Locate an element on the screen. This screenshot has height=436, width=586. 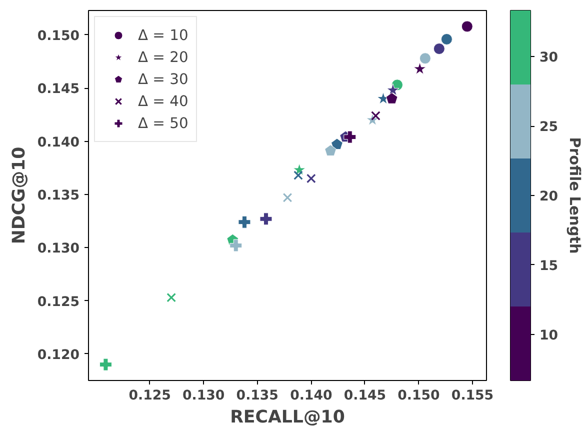
x-axis-title: RECALL@10 is located at coordinates (287, 418).